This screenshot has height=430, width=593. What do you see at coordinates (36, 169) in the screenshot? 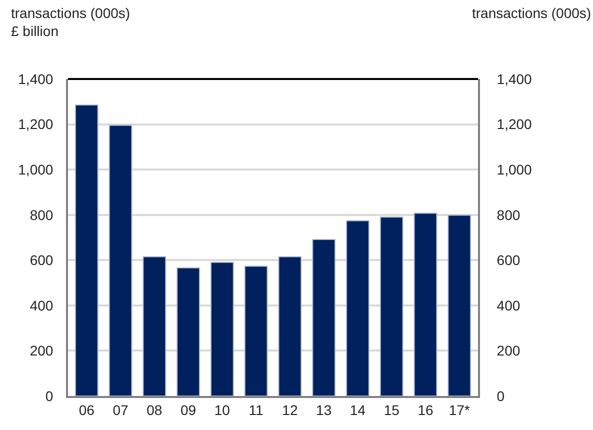
I see `y-tick-label: 1,000` at bounding box center [36, 169].